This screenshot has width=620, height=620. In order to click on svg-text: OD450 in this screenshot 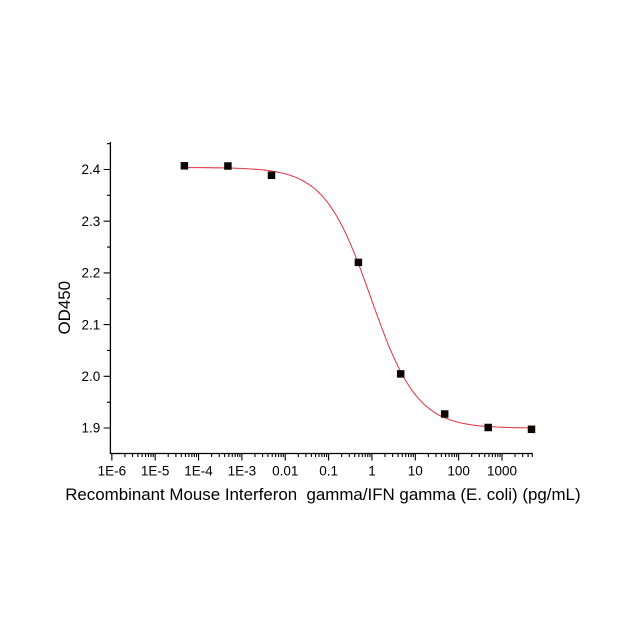, I will do `click(64, 308)`.